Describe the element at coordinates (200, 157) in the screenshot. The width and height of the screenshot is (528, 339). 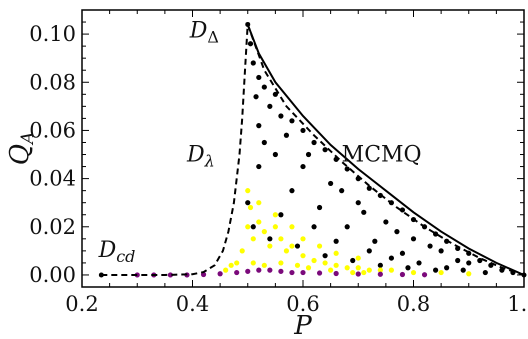
I see `annotation-d-lambda: Dλ` at that location.